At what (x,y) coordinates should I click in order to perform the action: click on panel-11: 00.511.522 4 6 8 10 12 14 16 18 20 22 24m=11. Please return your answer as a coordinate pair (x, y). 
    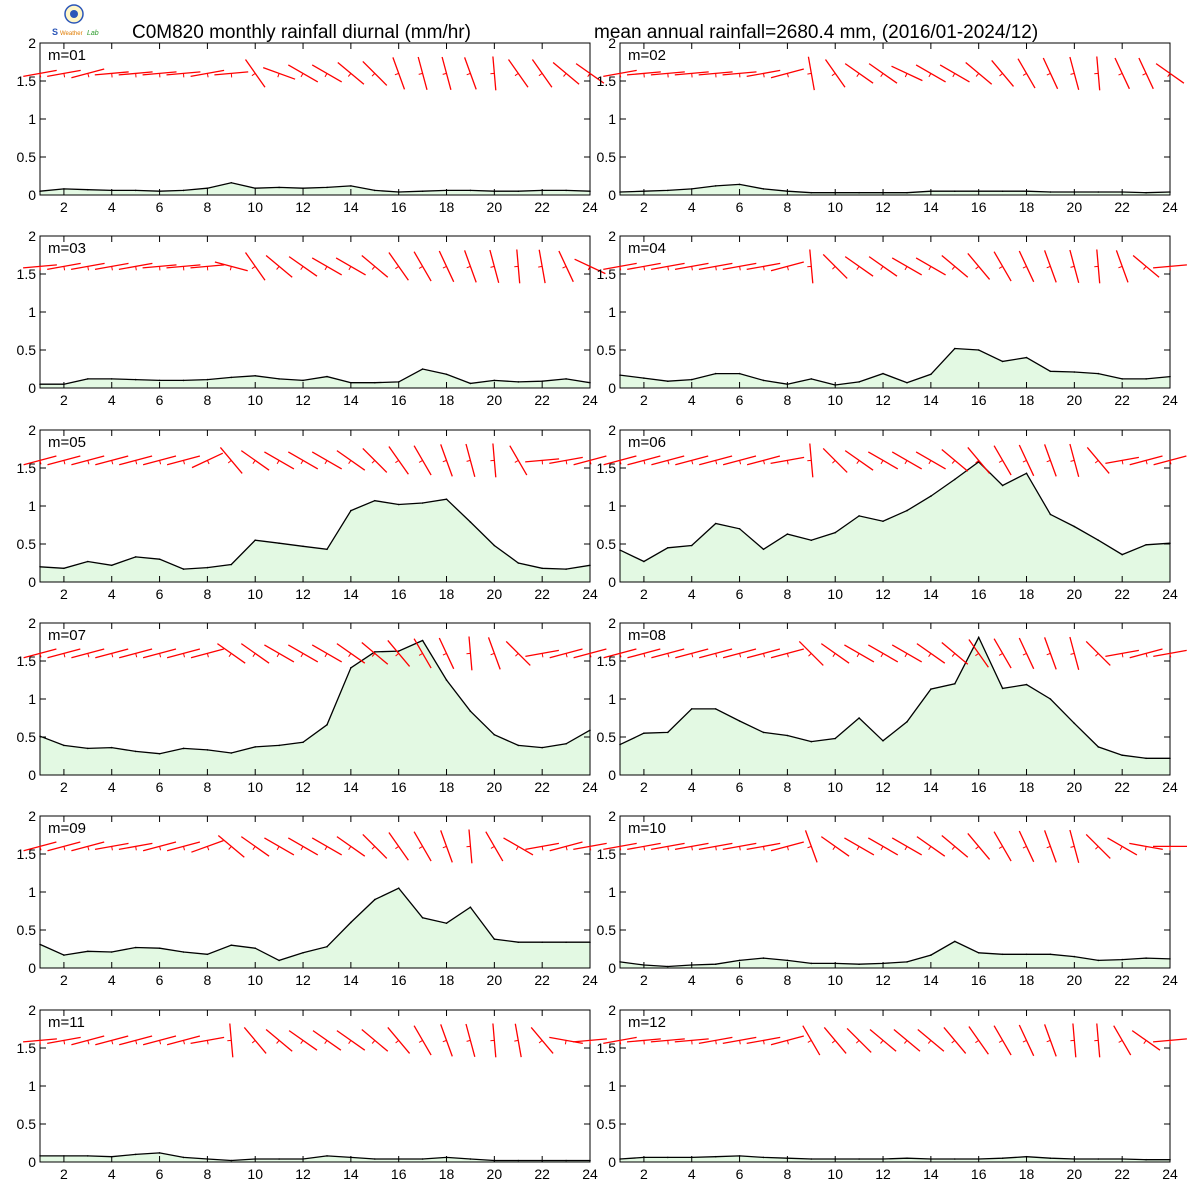
    Looking at the image, I should click on (312, 1092).